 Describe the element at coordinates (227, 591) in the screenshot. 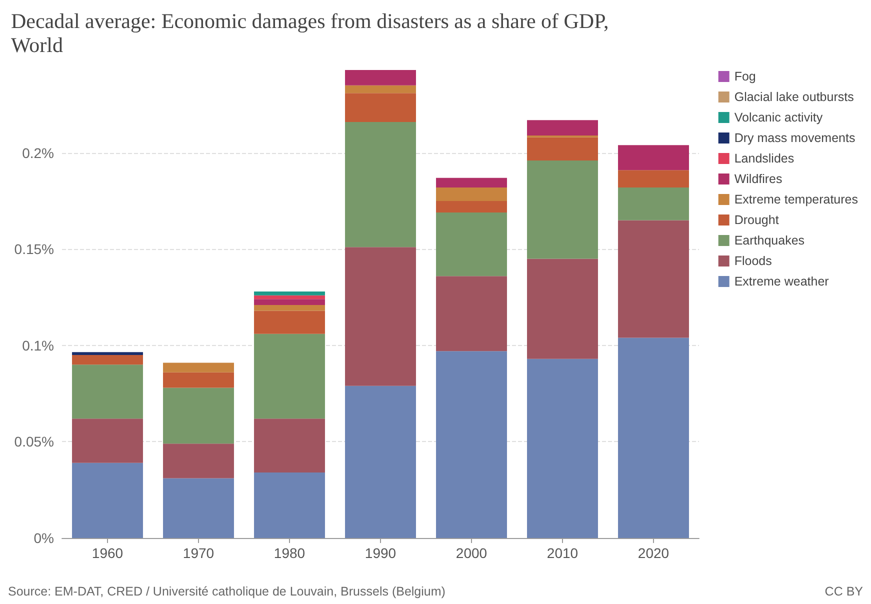

I see `source-note: Source: EM-DAT, CRED / Université catholique de Louvain, Brussels (Belgium)` at that location.